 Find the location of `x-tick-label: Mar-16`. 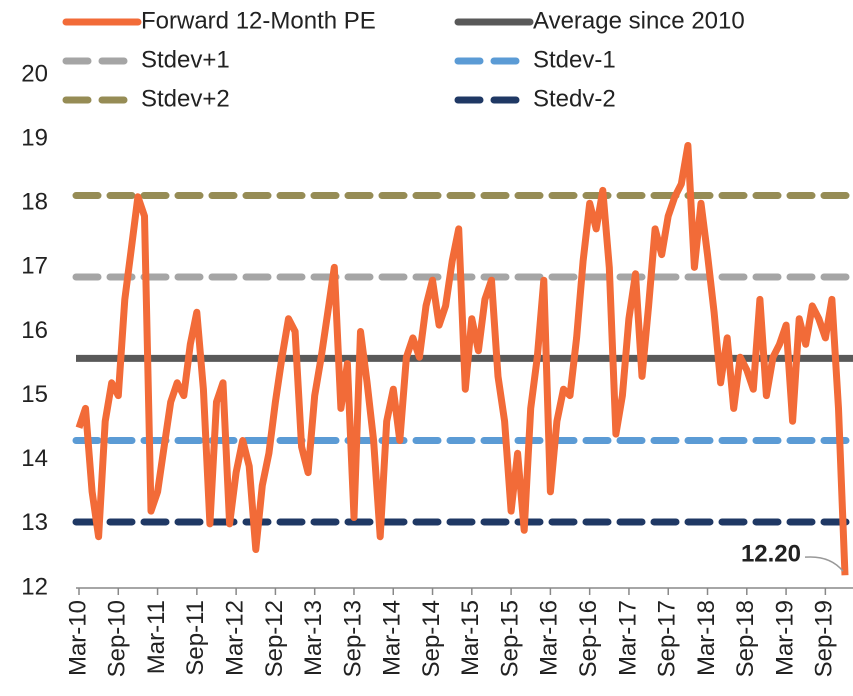

x-tick-label: Mar-16 is located at coordinates (549, 638).